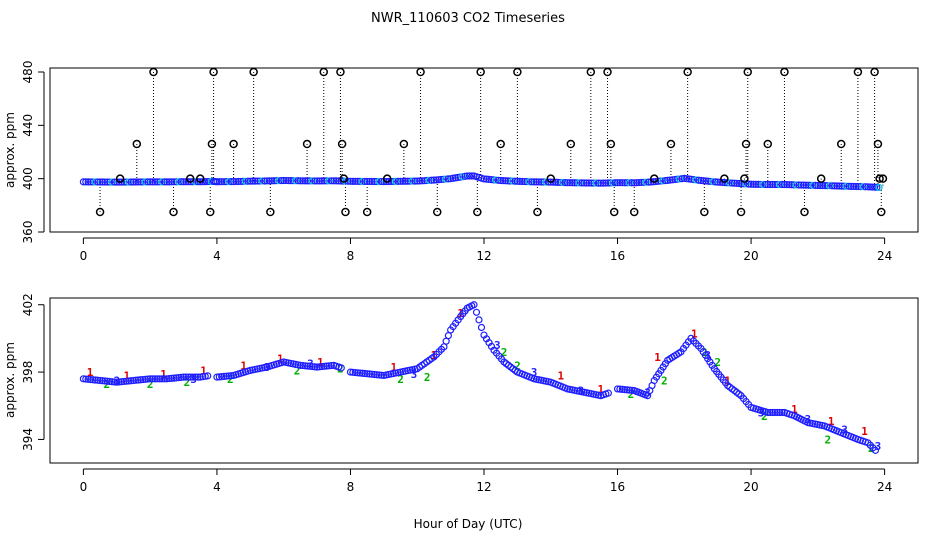  What do you see at coordinates (28, 304) in the screenshot?
I see `panel-bottom-y-tick-label: 402` at bounding box center [28, 304].